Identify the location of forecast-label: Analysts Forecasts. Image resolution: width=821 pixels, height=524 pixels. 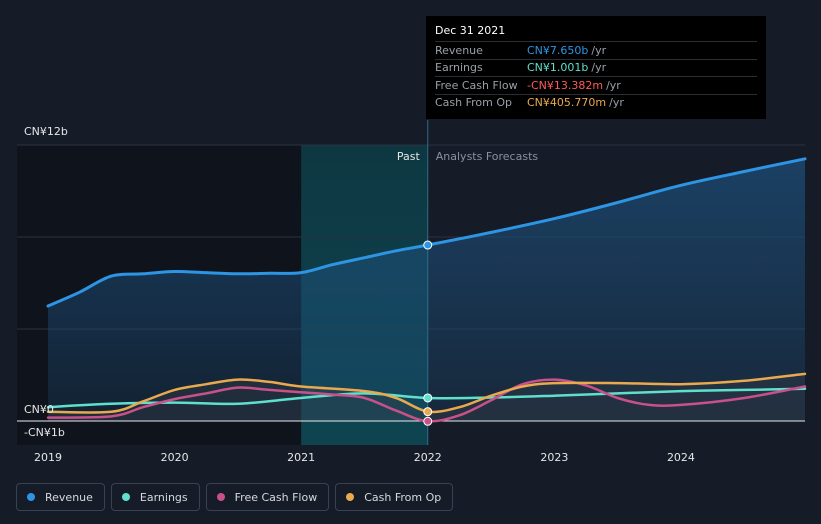
(487, 156).